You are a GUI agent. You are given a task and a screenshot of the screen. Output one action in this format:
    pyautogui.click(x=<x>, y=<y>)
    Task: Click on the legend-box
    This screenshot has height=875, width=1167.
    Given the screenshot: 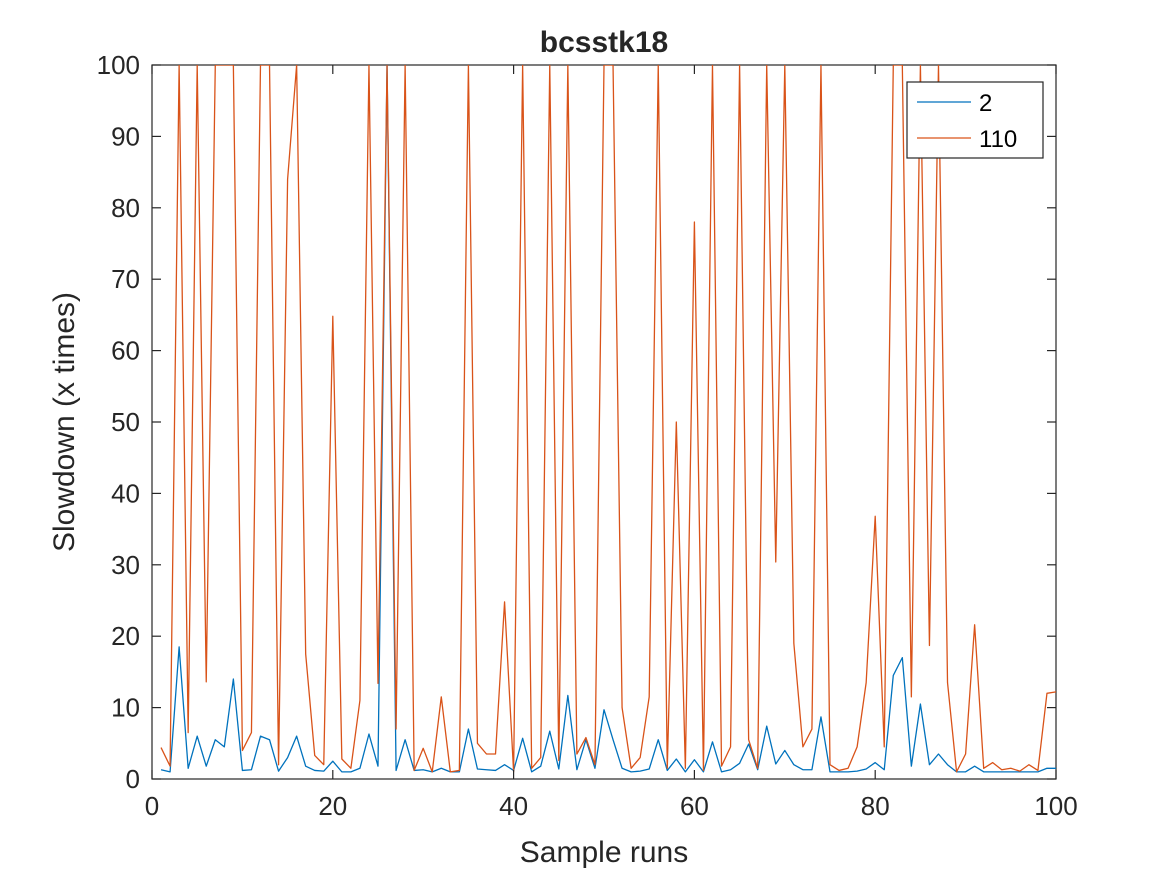 What is the action you would take?
    pyautogui.click(x=975, y=120)
    